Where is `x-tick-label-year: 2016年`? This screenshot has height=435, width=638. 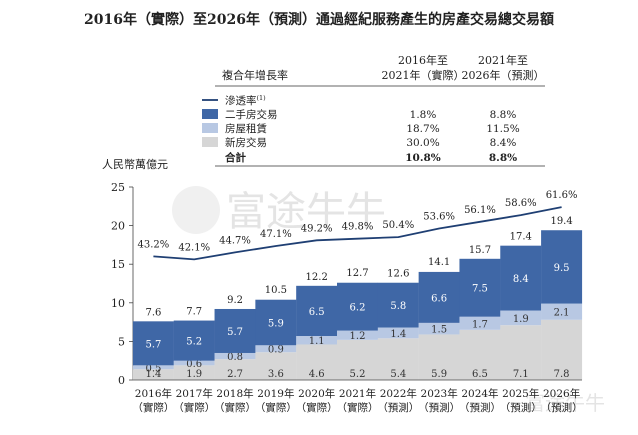
x-tick-label-year: 2016年 is located at coordinates (153, 393).